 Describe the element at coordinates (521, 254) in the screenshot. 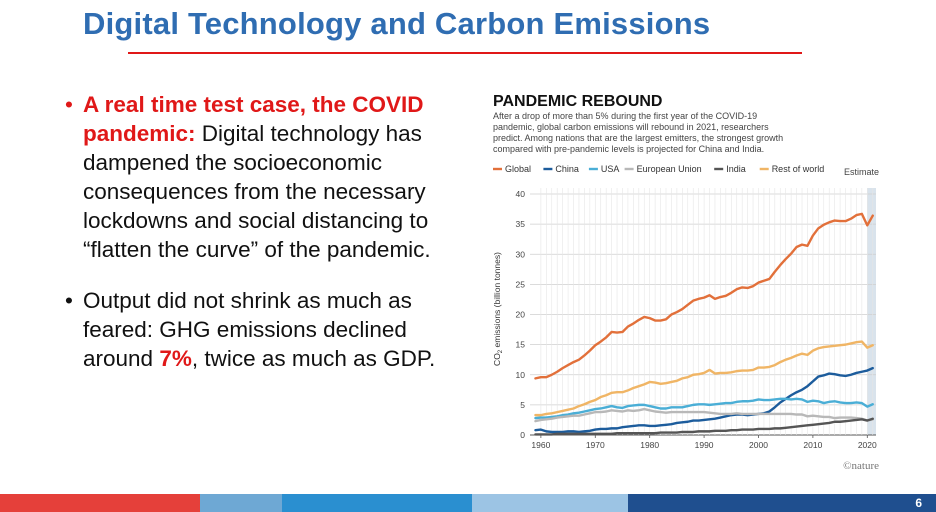

I see `y-tick-label: 30` at that location.